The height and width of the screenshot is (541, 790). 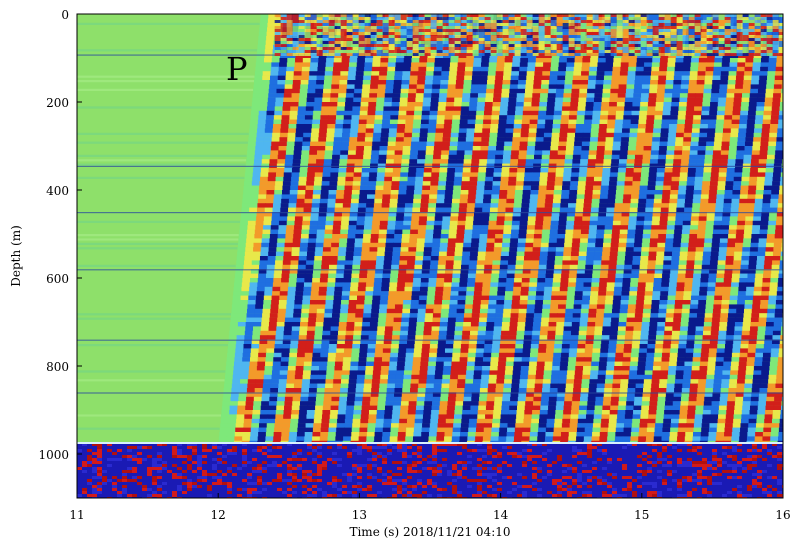 I want to click on x-tick-label: 16, so click(x=782, y=515).